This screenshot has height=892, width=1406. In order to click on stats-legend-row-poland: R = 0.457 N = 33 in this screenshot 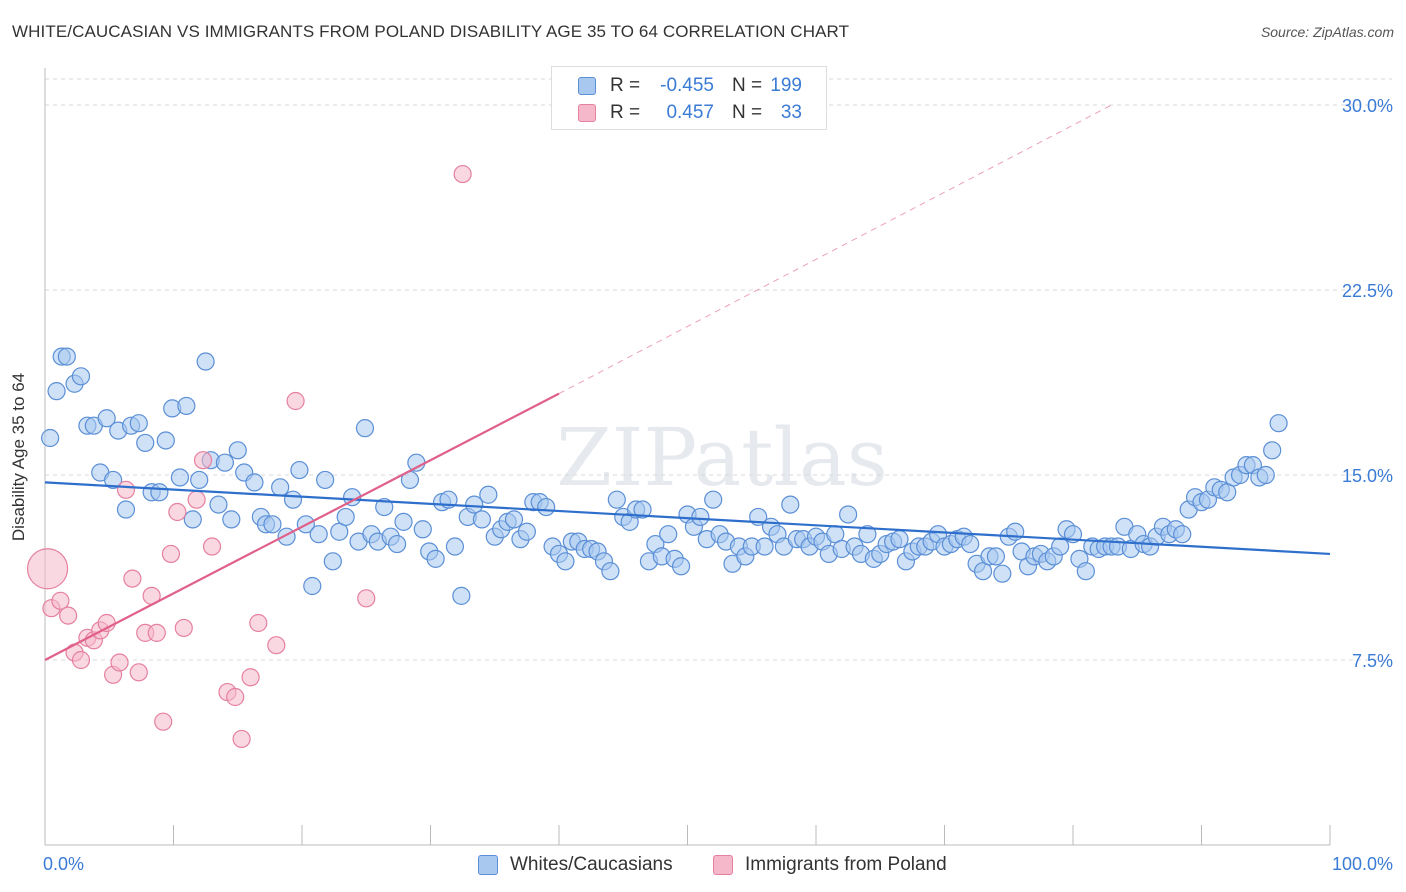, I will do `click(689, 113)`.